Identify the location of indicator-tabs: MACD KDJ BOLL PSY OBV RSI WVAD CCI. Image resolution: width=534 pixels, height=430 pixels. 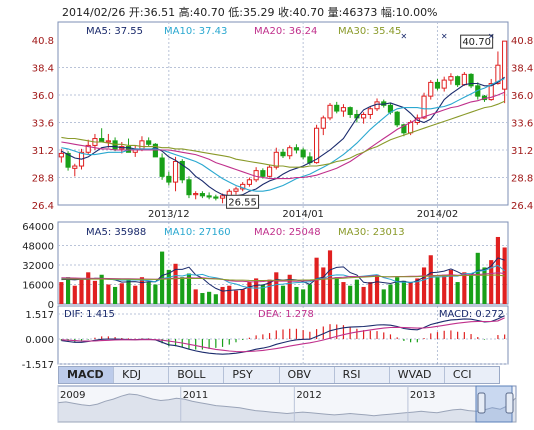
(279, 375).